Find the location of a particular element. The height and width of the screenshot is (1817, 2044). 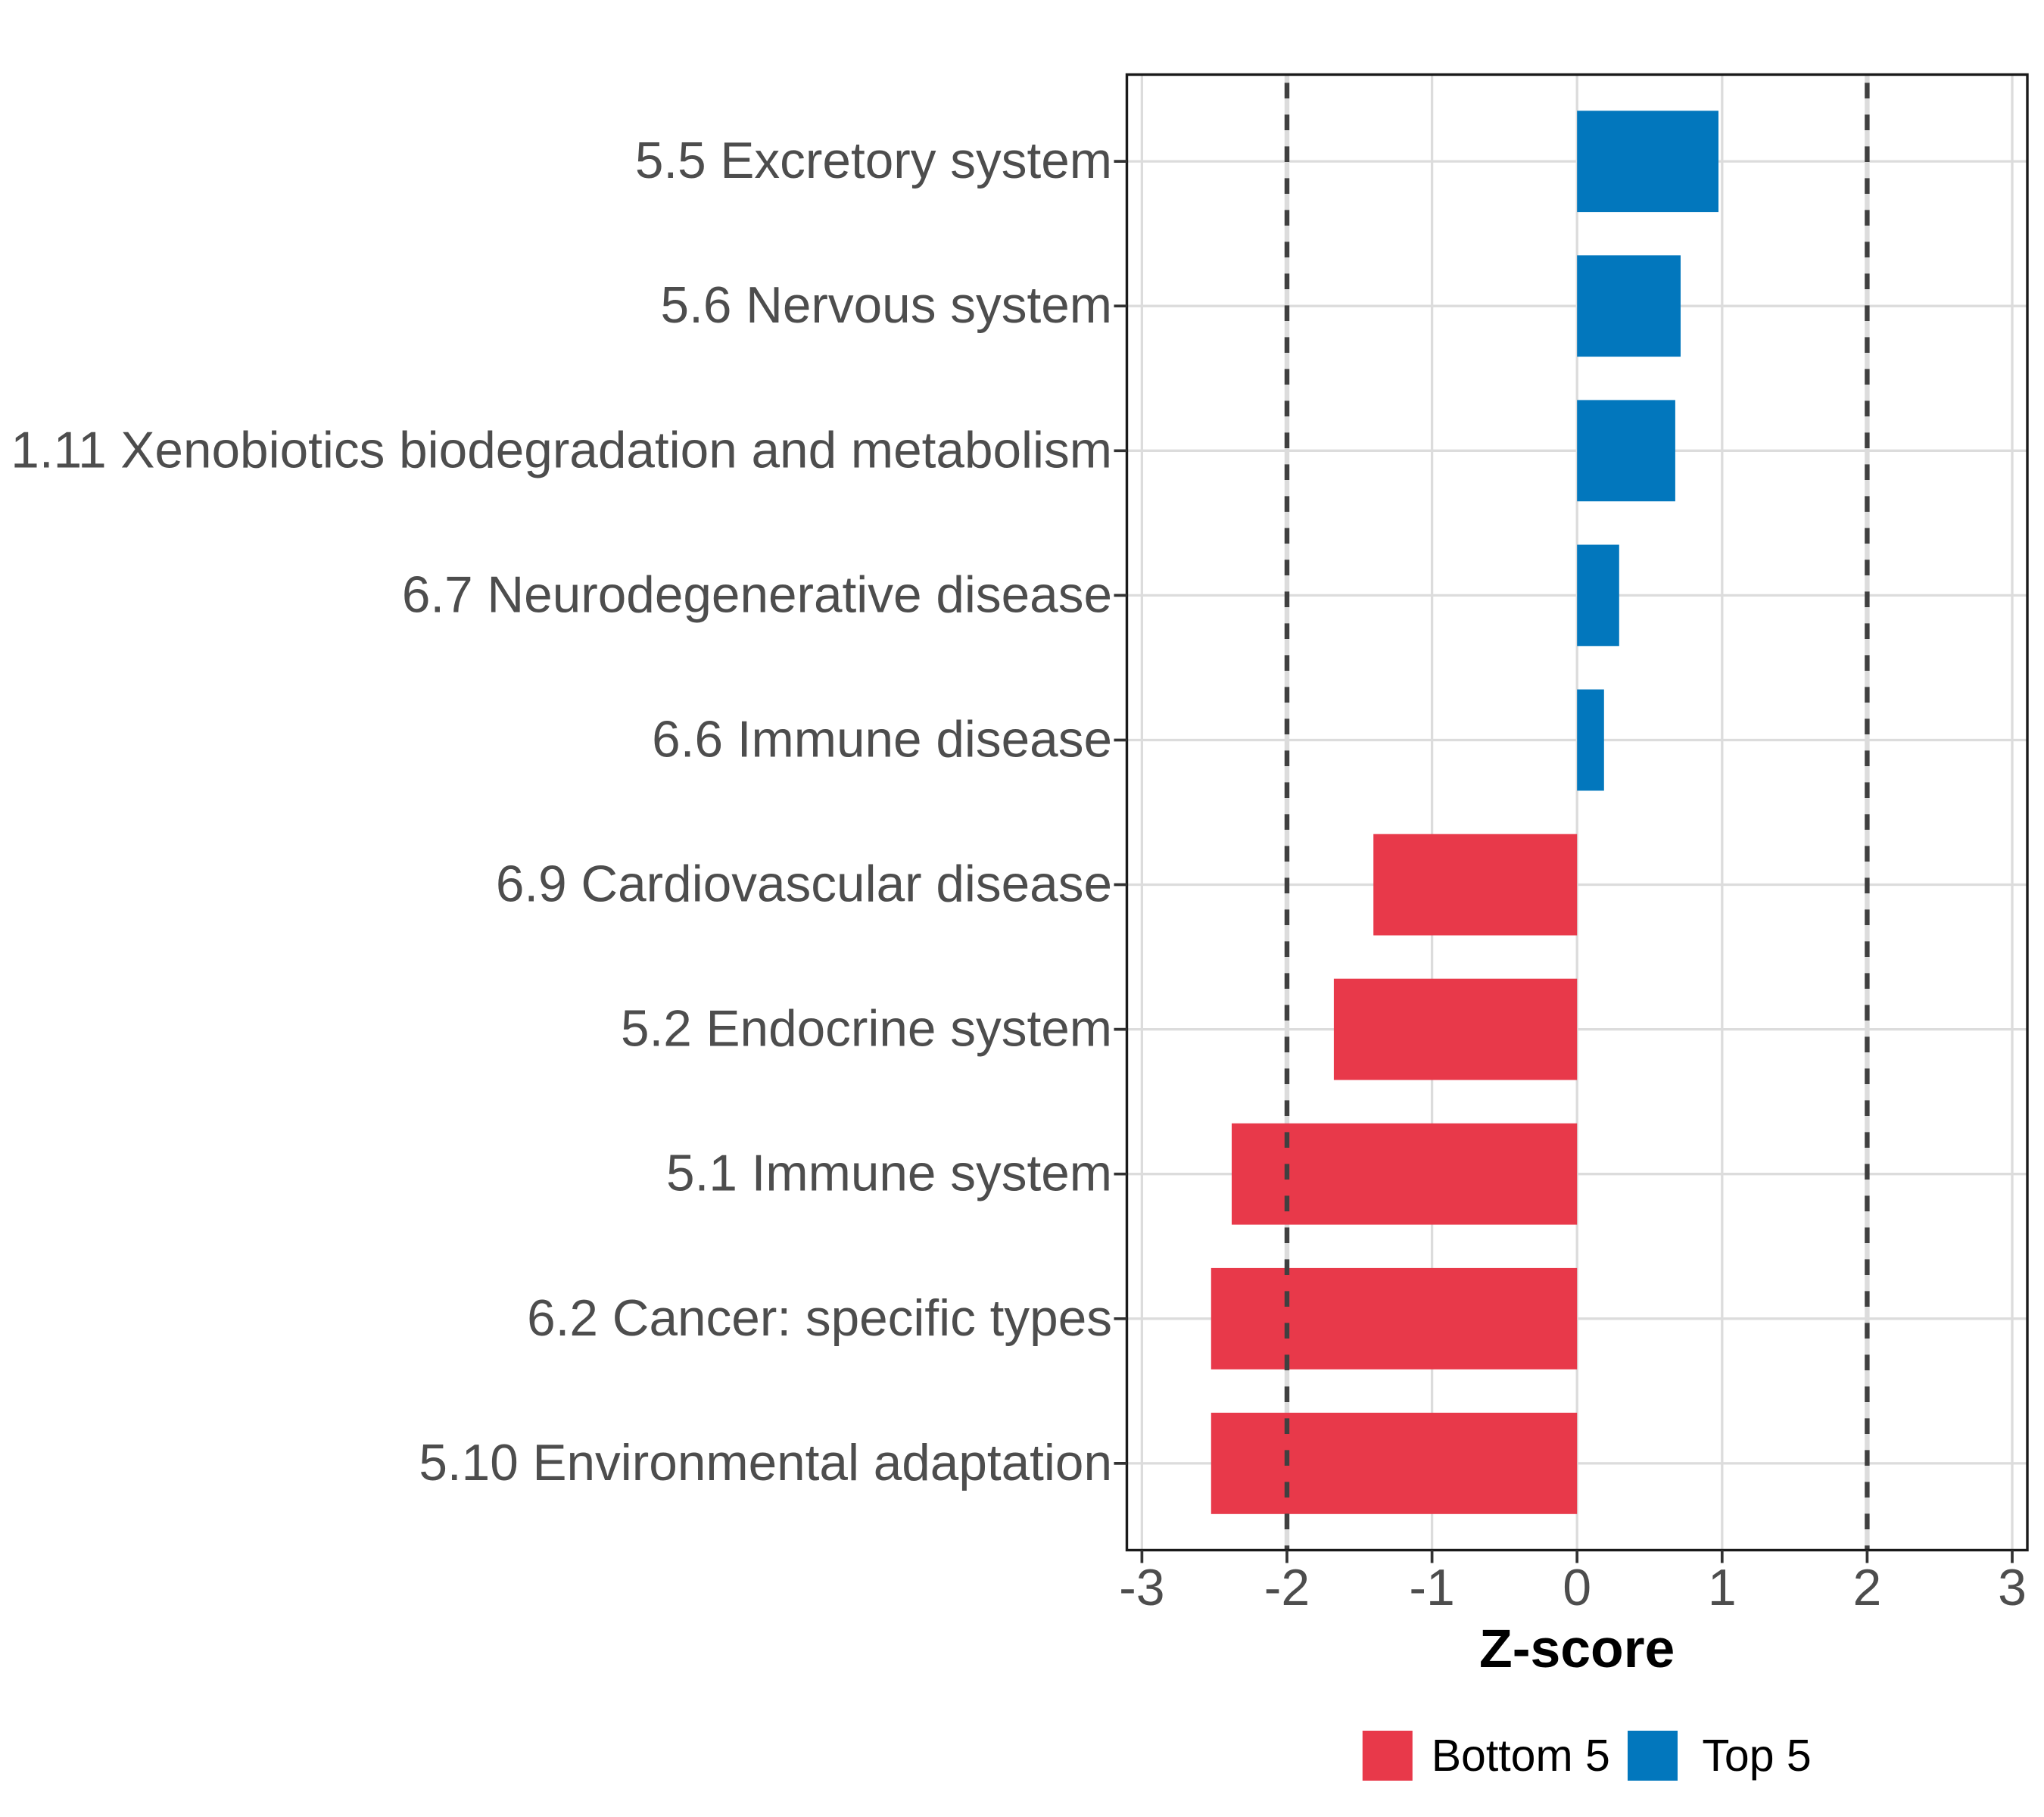

svg-text: 6.7 Neurodegenerative disease is located at coordinates (757, 594).